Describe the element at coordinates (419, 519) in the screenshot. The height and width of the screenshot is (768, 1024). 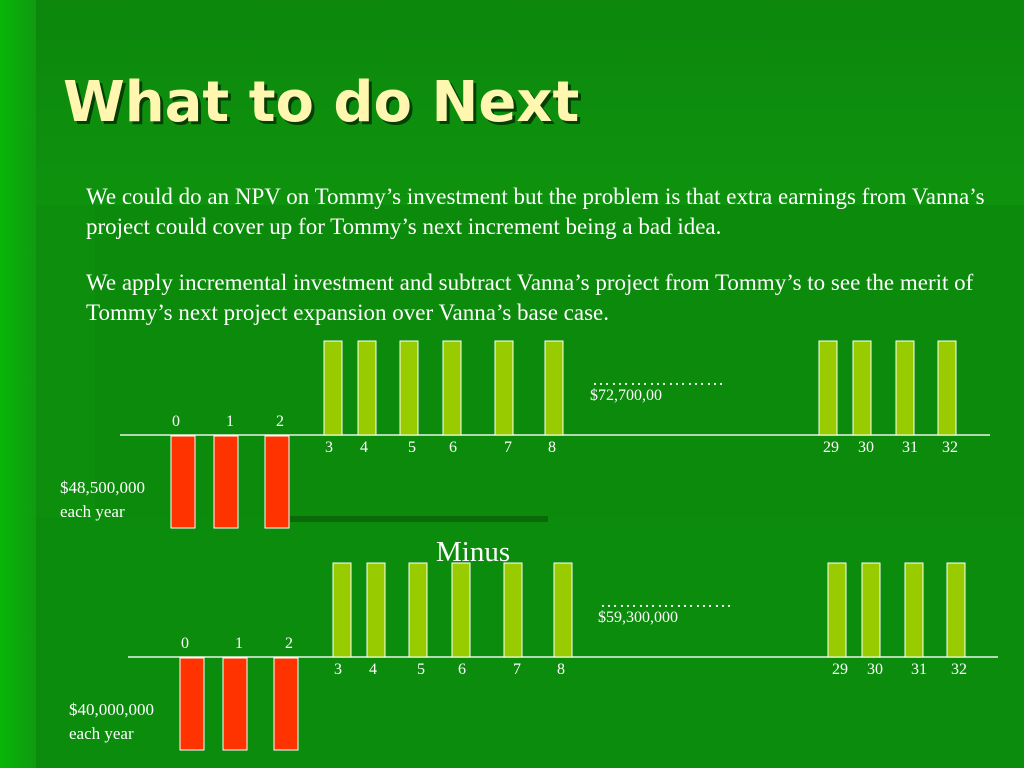
I see `background-divider` at that location.